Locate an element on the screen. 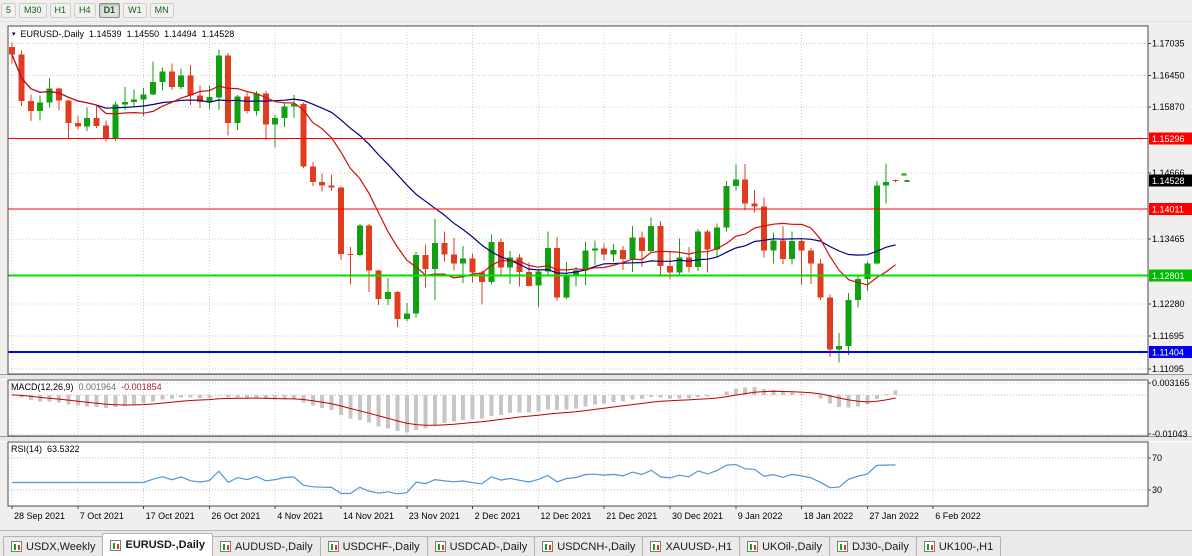 The image size is (1192, 556). tab-eurusd-daily: EURUSD-,Daily is located at coordinates (157, 544).